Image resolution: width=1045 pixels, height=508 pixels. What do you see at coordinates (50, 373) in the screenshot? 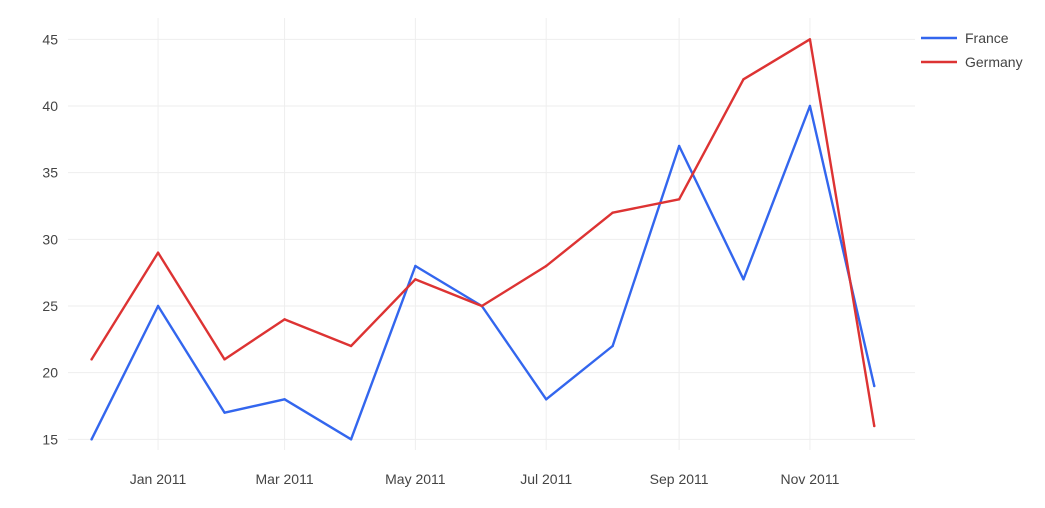
I see `y-tick-label: 20` at bounding box center [50, 373].